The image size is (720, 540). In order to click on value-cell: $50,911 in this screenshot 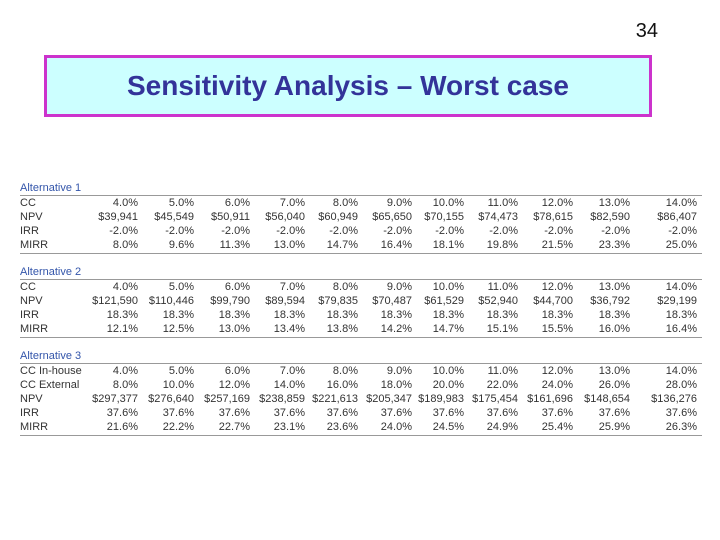, I will do `click(230, 217)`.